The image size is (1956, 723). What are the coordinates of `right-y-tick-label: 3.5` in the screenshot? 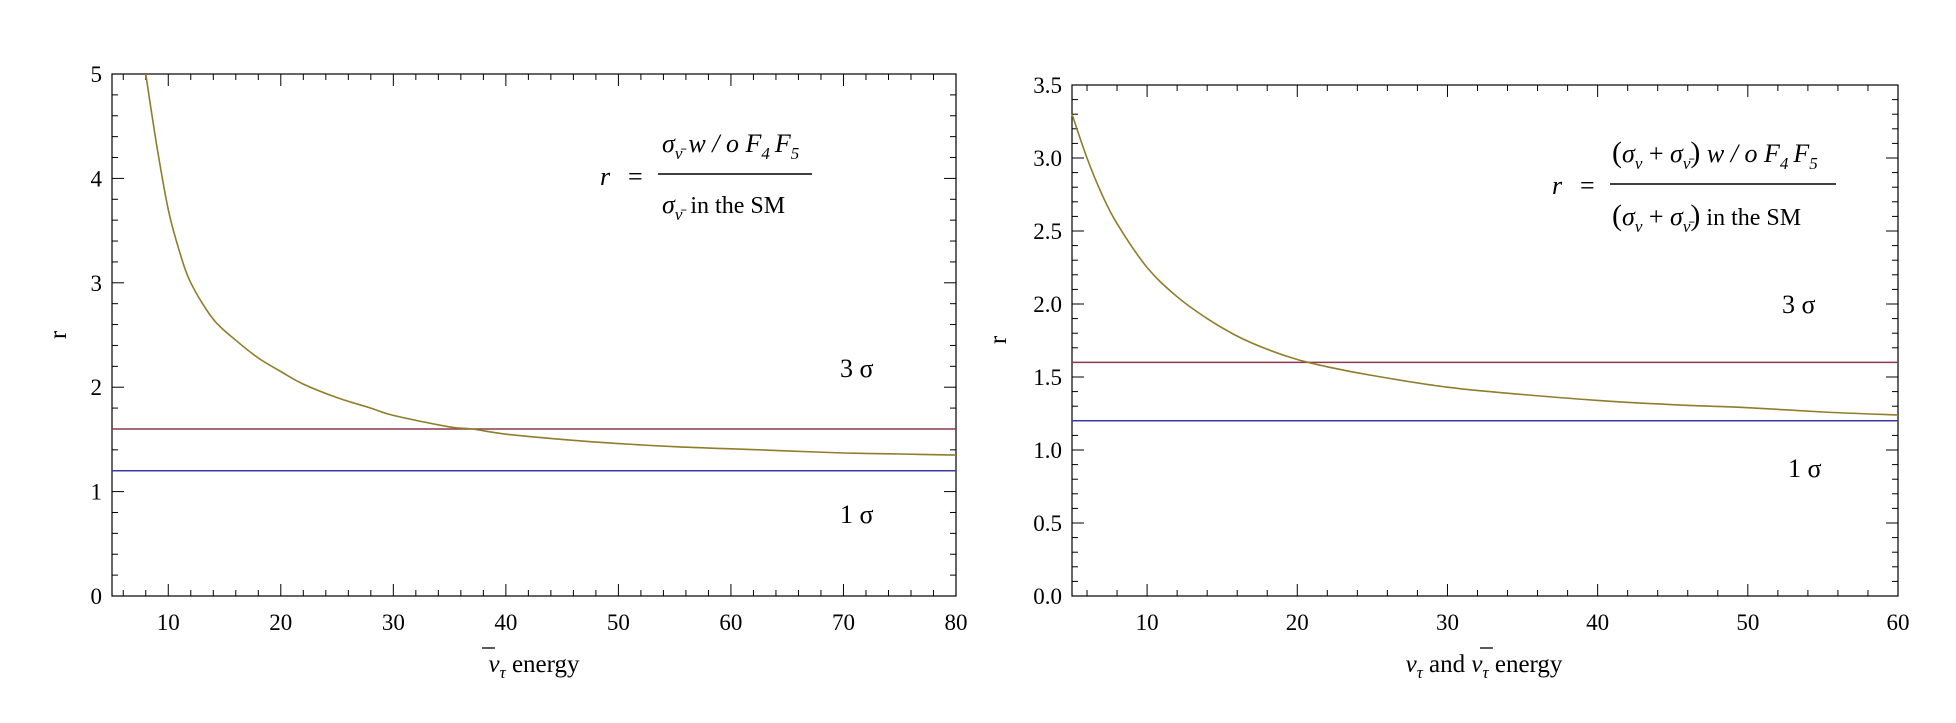 It's located at (1047, 85).